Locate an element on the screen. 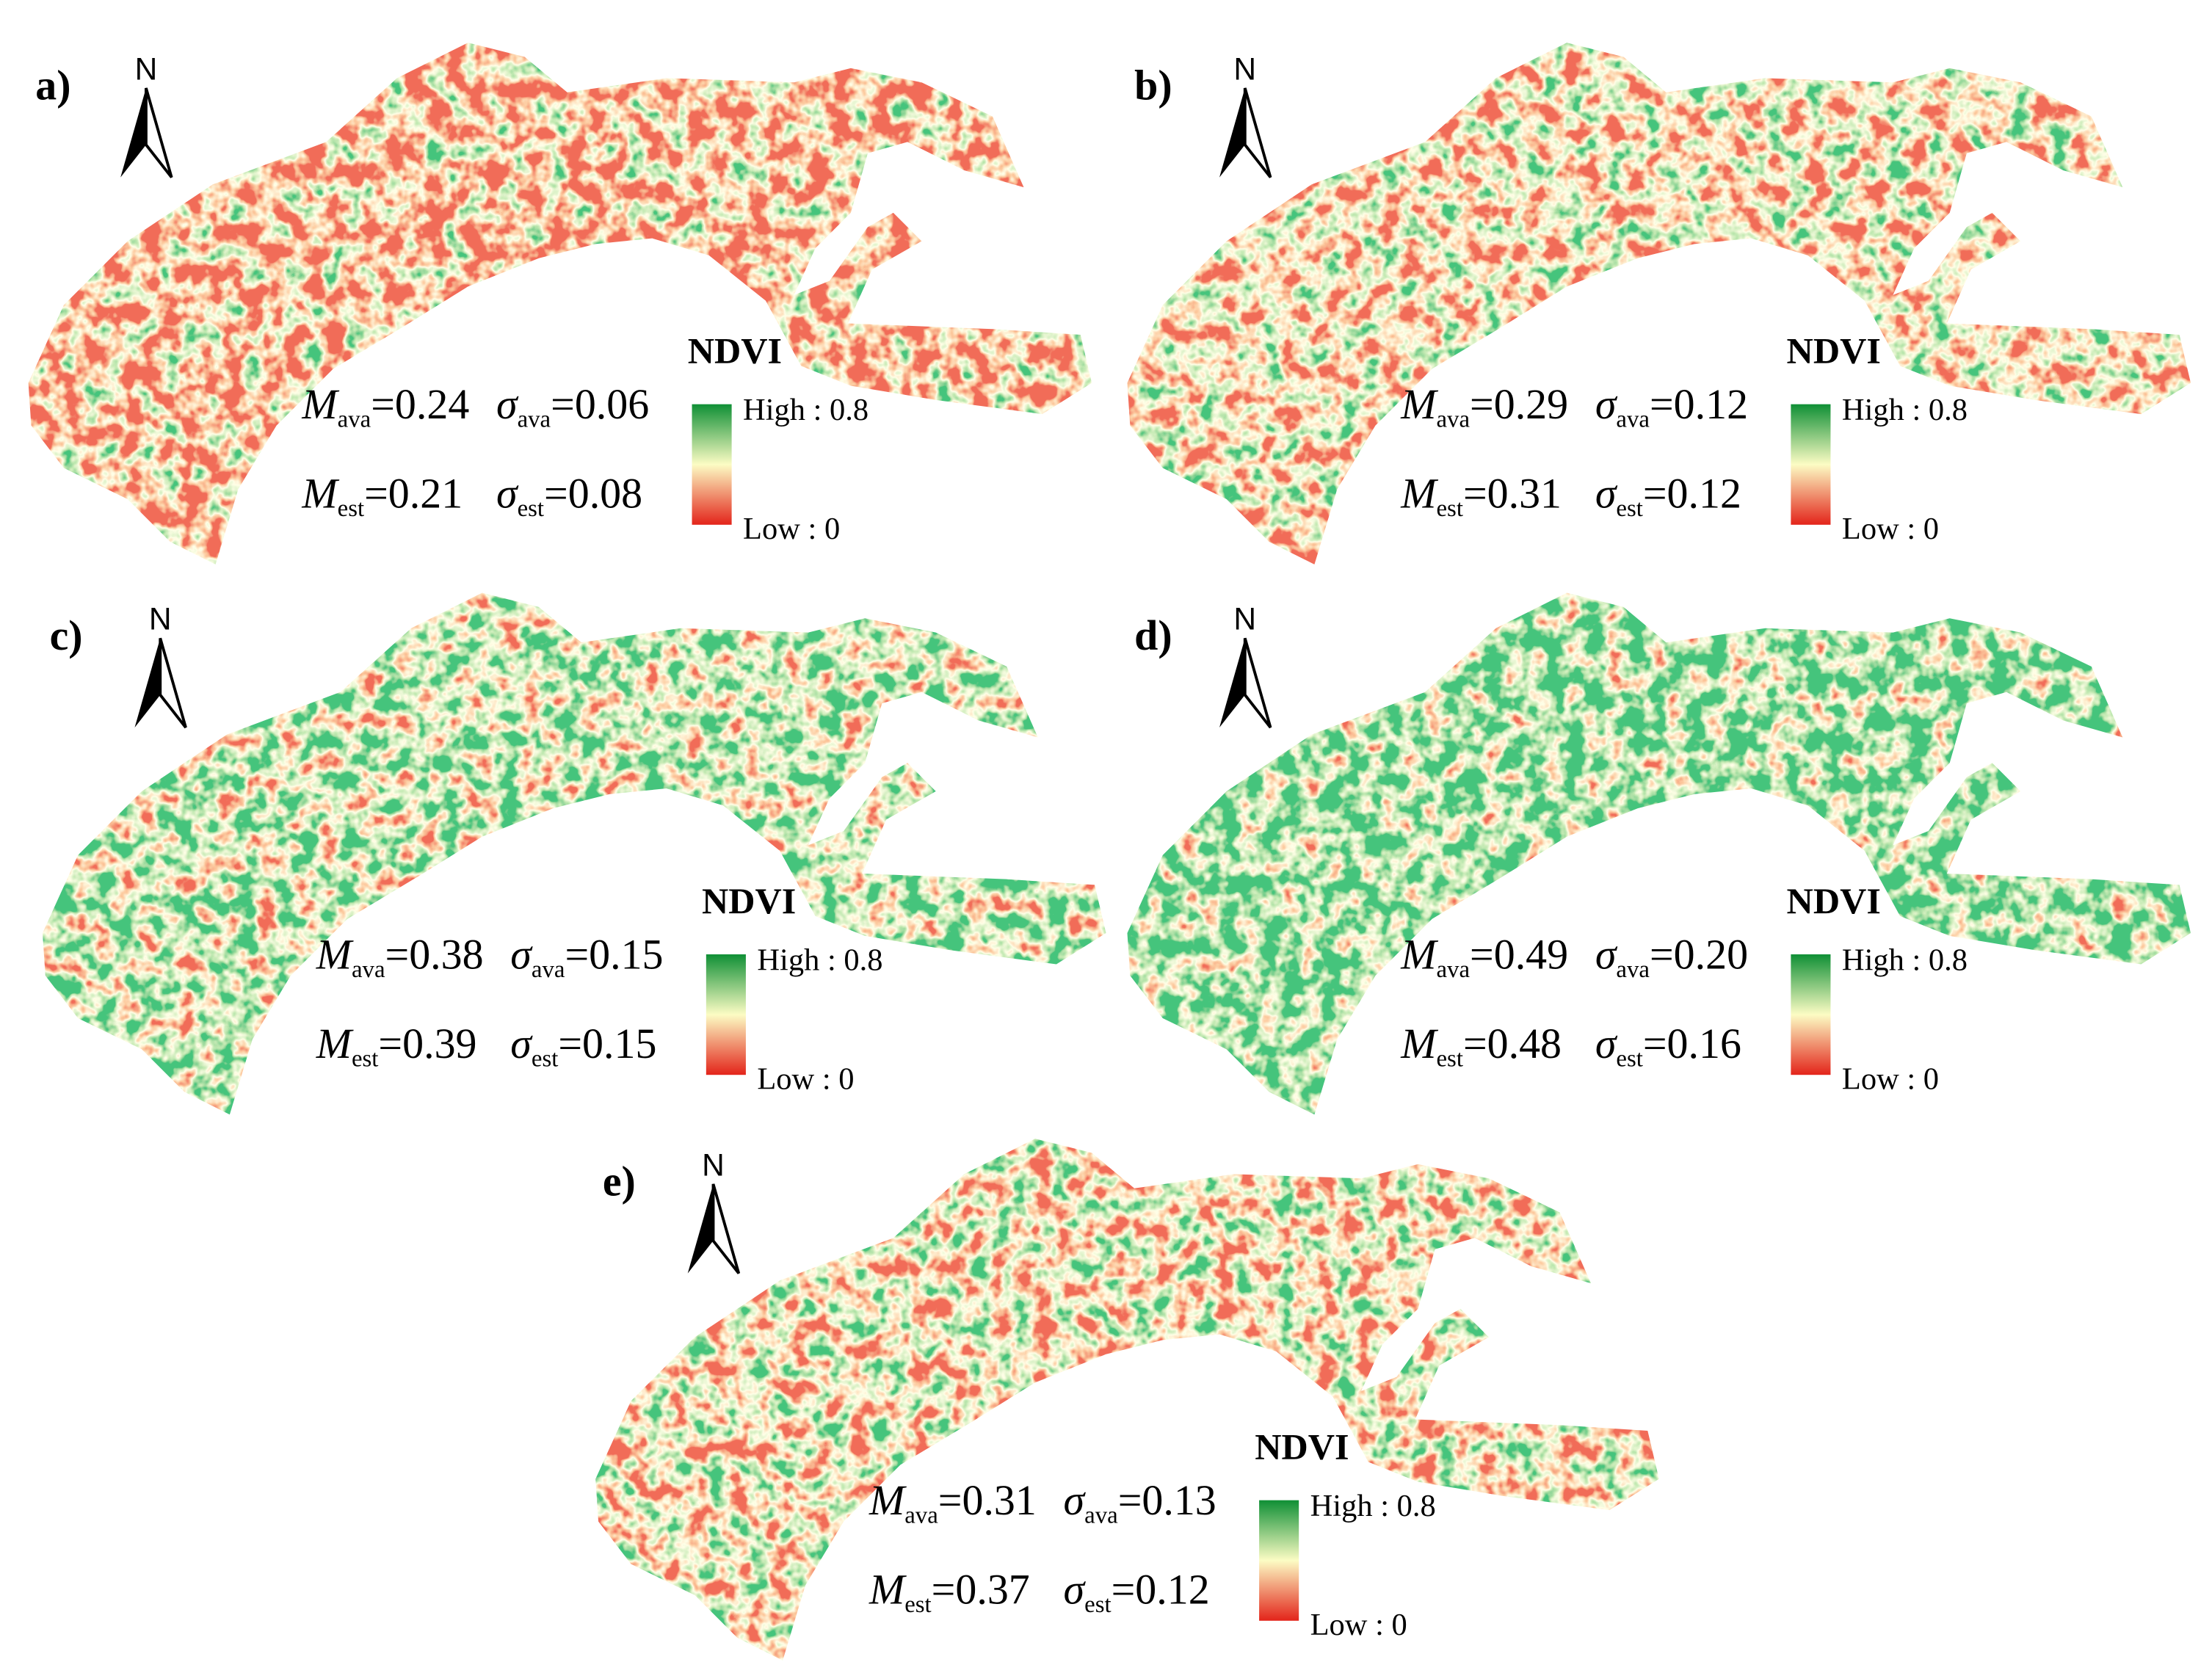 Image resolution: width=2212 pixels, height=1662 pixels. stat-value: 0.31 is located at coordinates (1524, 494).